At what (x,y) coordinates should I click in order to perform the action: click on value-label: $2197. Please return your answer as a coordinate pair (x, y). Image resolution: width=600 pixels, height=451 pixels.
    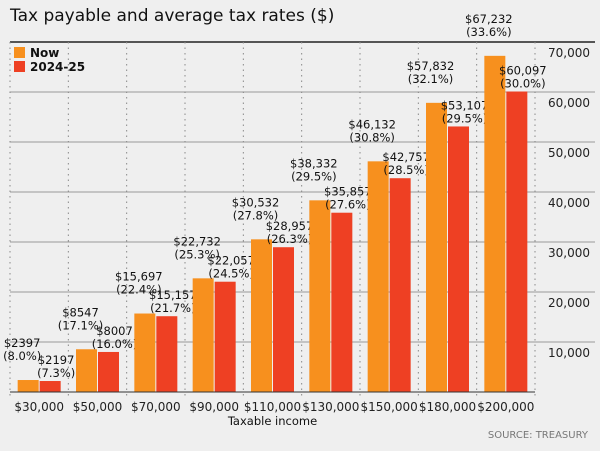
    Looking at the image, I should click on (56, 360).